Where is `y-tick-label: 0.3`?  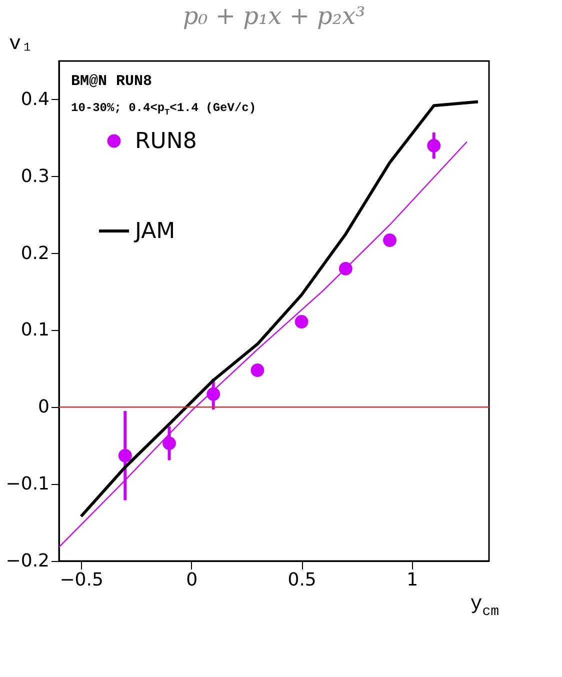 y-tick-label: 0.3 is located at coordinates (35, 176).